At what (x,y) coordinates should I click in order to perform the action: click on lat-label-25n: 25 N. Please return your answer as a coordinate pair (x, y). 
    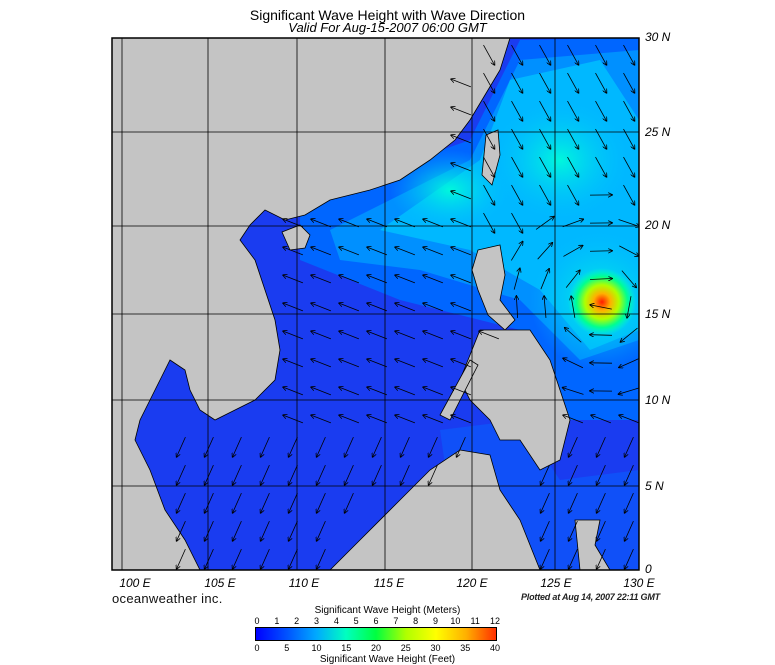
    Looking at the image, I should click on (658, 132).